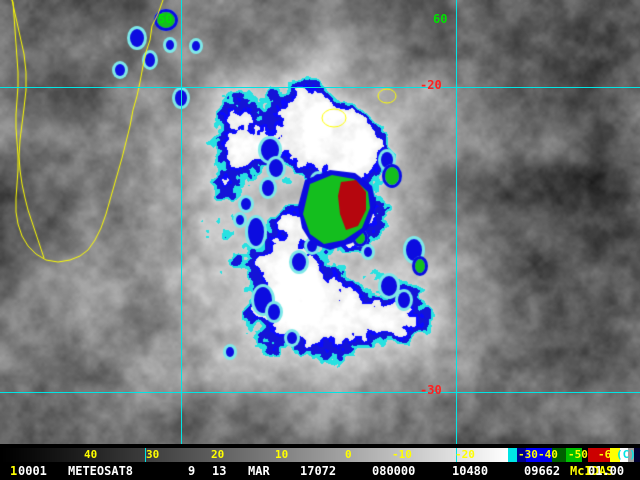 Image resolution: width=640 pixels, height=480 pixels. What do you see at coordinates (165, 19) in the screenshot?
I see `longitude-label-0: 50` at bounding box center [165, 19].